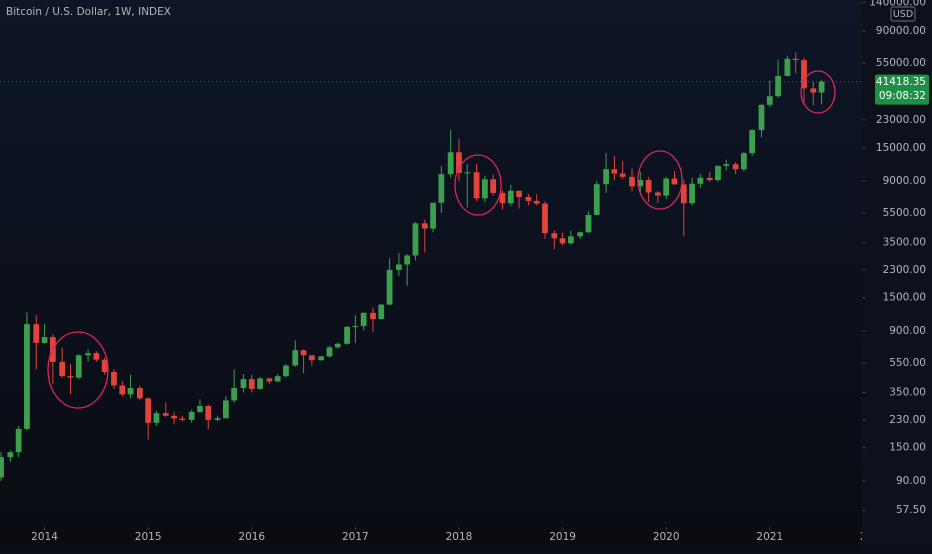  Describe the element at coordinates (897, 4) in the screenshot. I see `y-tick-label: 140000.00` at that location.